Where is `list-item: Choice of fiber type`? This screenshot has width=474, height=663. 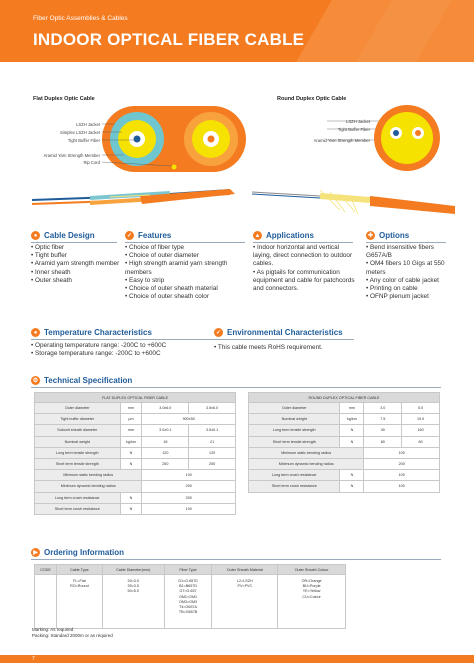 list-item: Choice of fiber type is located at coordinates (187, 248).